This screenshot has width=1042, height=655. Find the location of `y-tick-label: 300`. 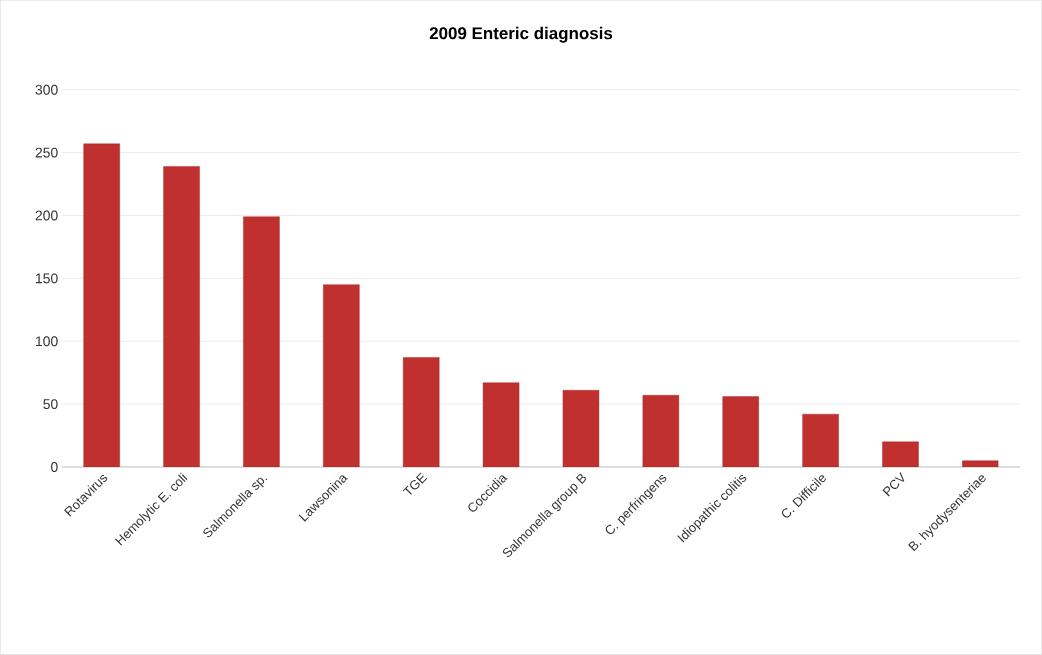

y-tick-label: 300 is located at coordinates (46, 89).